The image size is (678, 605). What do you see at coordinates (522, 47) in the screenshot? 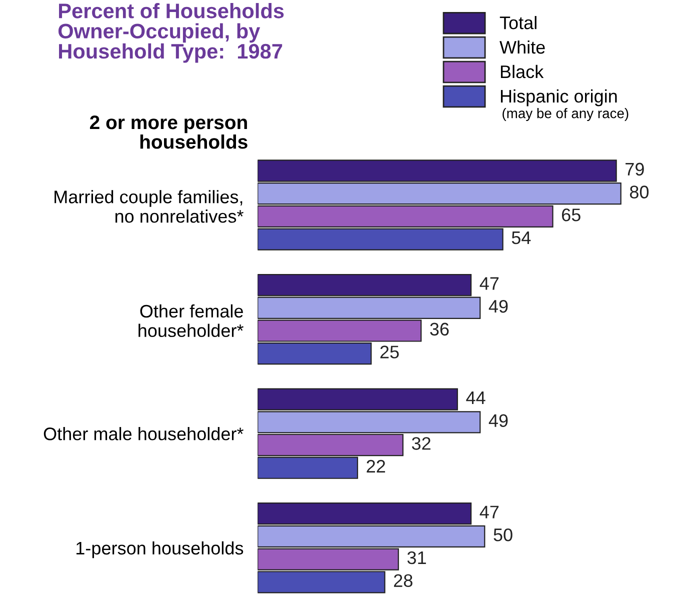
I see `legend-label: White` at bounding box center [522, 47].